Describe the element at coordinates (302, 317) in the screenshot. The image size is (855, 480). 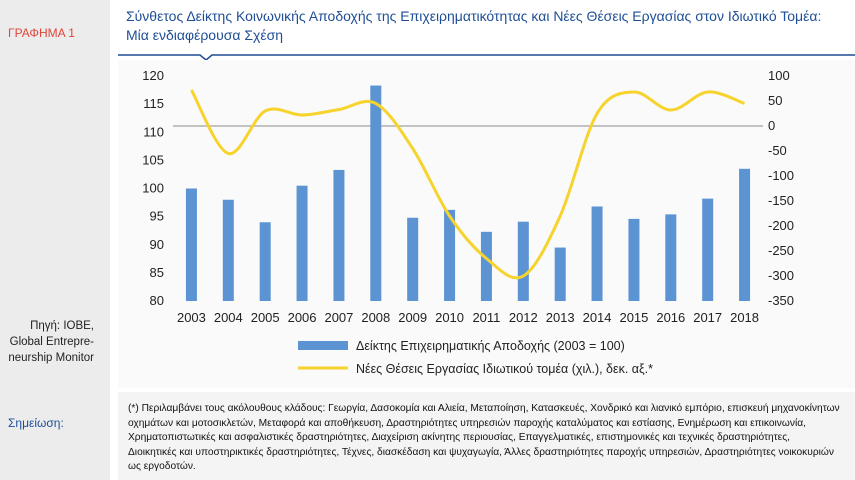
I see `x-axis-tick: 2006` at that location.